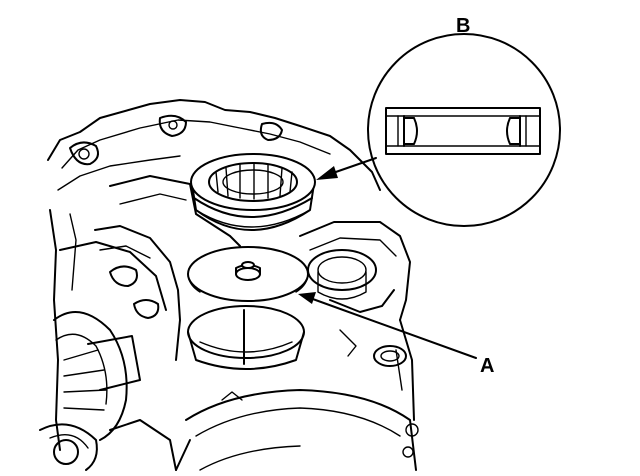 The image size is (640, 476). What do you see at coordinates (463, 26) in the screenshot?
I see `callout-label-b: B` at bounding box center [463, 26].